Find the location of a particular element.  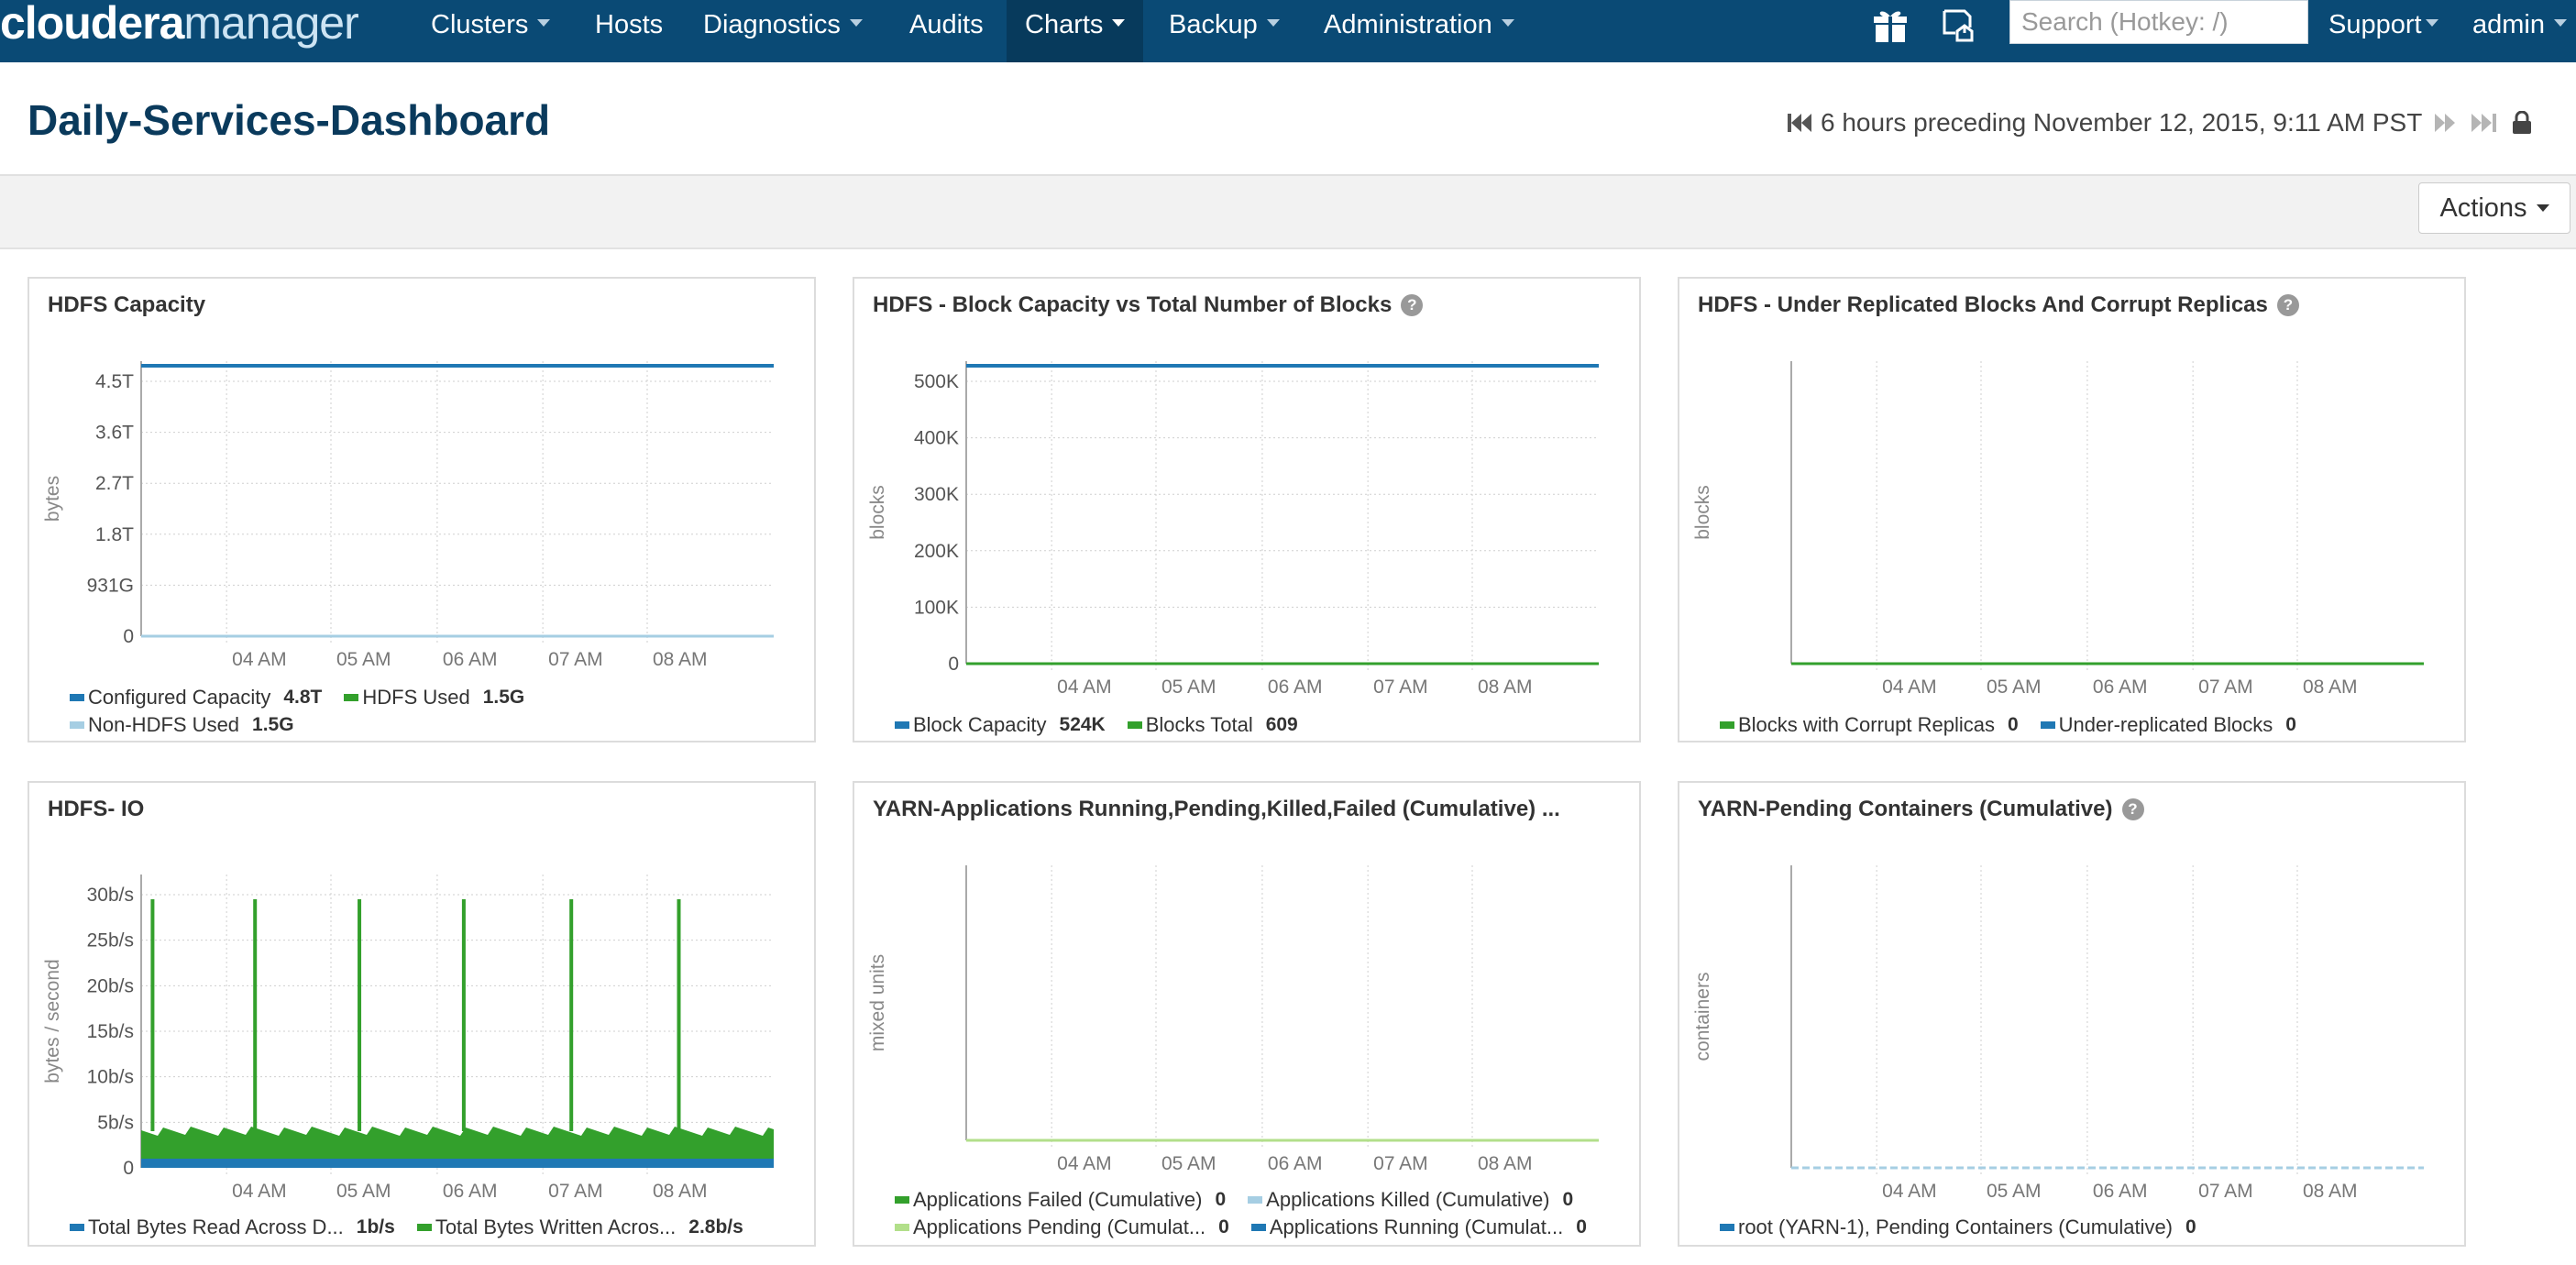

chart-title: YARN-Pending Containers (Cumulative)? is located at coordinates (1921, 809).